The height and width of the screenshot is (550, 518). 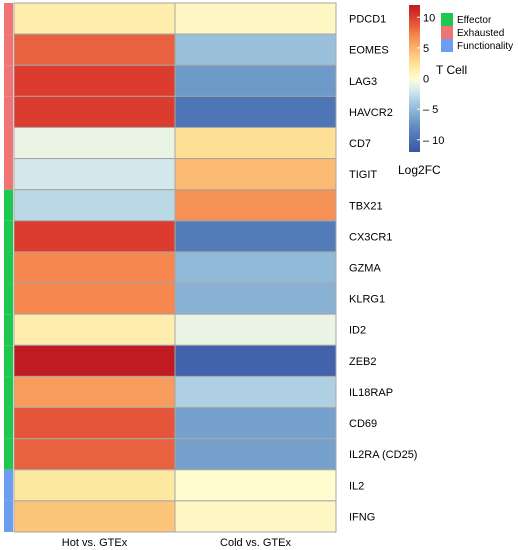 I want to click on legend-swatch-exhausted, so click(x=447, y=32).